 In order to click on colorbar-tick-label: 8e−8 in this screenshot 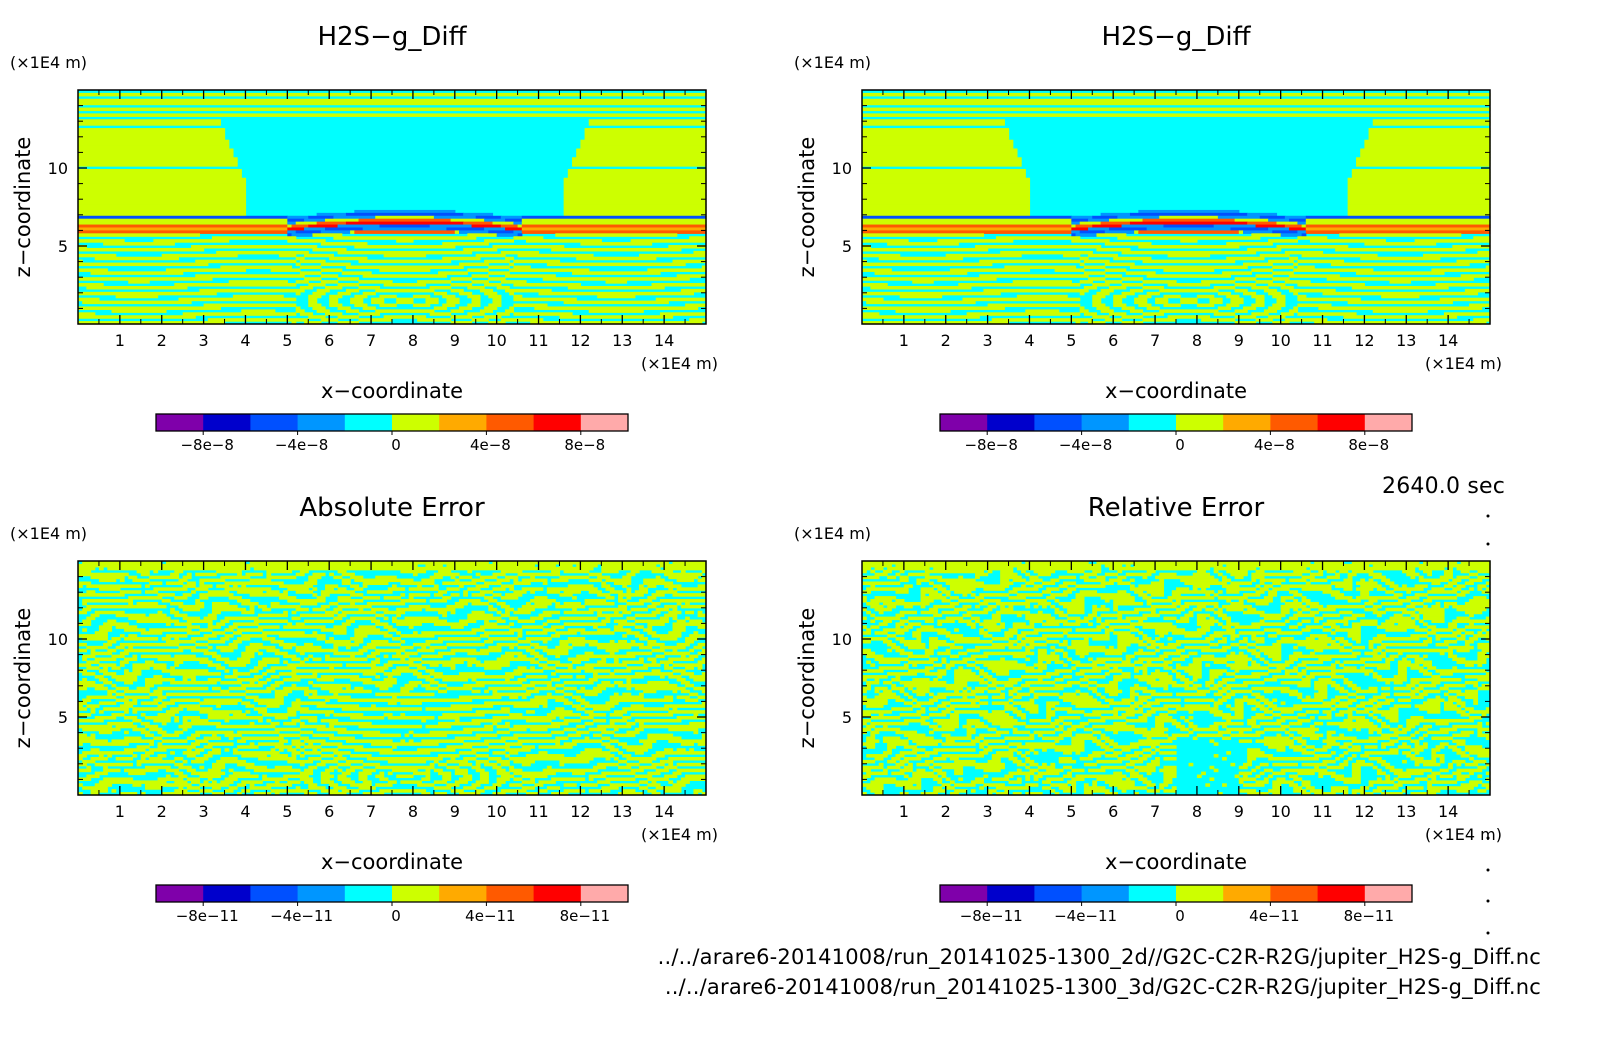, I will do `click(584, 445)`.